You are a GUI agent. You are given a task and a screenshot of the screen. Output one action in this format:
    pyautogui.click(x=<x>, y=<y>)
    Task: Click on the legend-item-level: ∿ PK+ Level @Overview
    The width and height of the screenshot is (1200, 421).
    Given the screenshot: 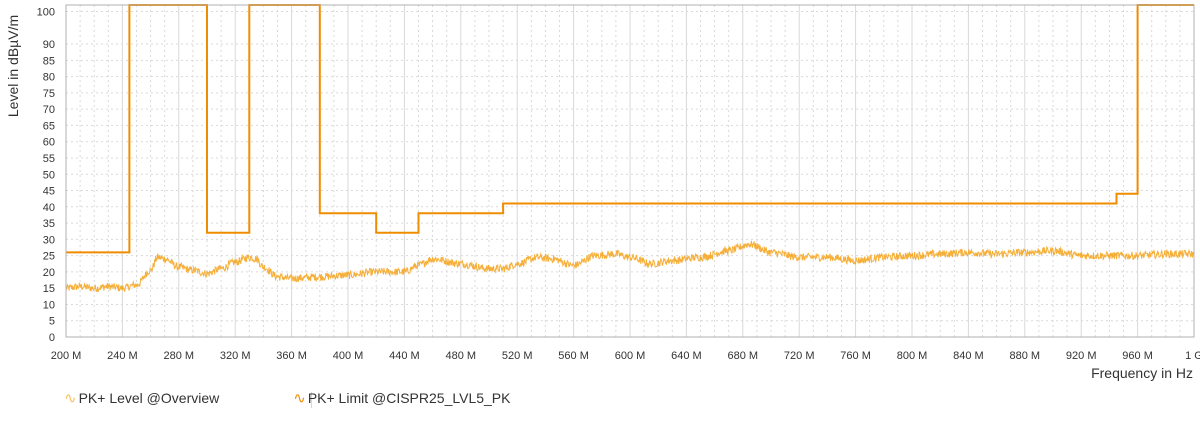 What is the action you would take?
    pyautogui.click(x=141, y=398)
    